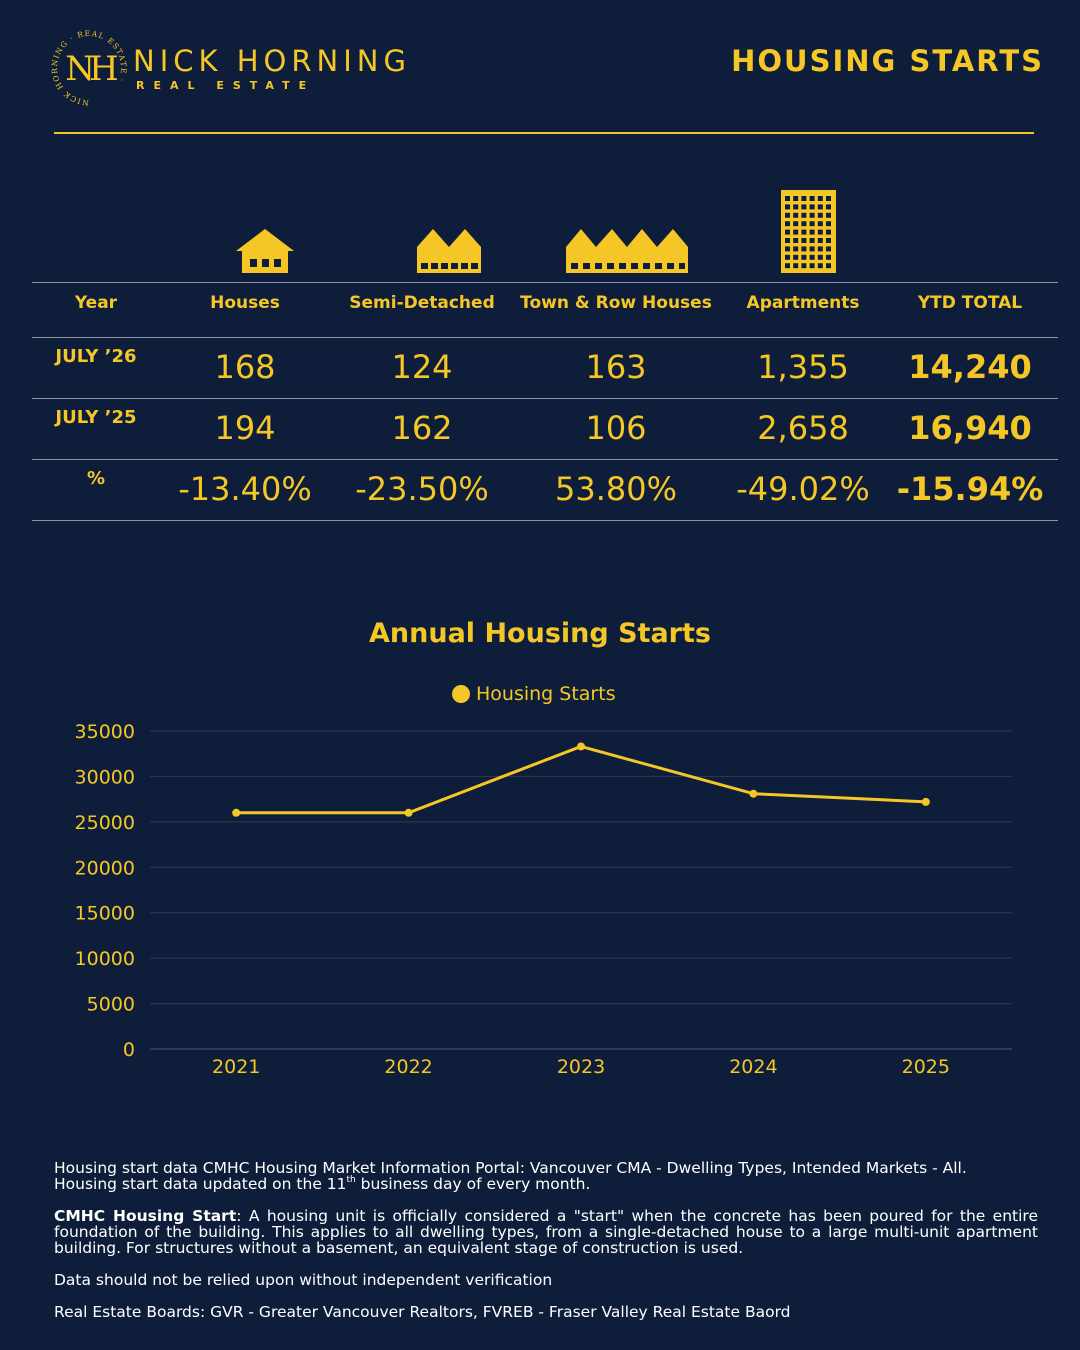 Image resolution: width=1080 pixels, height=1350 pixels. What do you see at coordinates (627, 251) in the screenshot?
I see `townhouse-row-icon` at bounding box center [627, 251].